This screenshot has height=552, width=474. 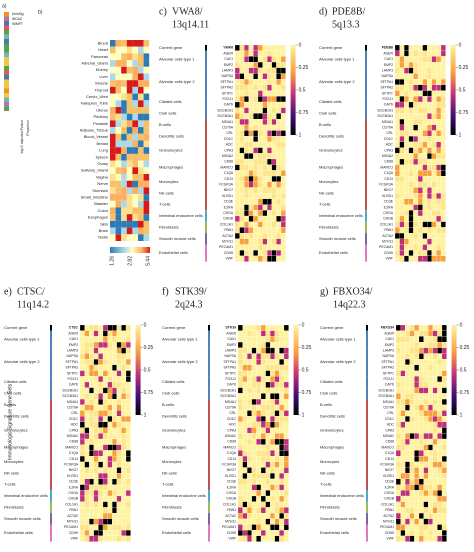 What do you see at coordinates (231, 459) in the screenshot?
I see `gene-label: CD14` at bounding box center [231, 459].